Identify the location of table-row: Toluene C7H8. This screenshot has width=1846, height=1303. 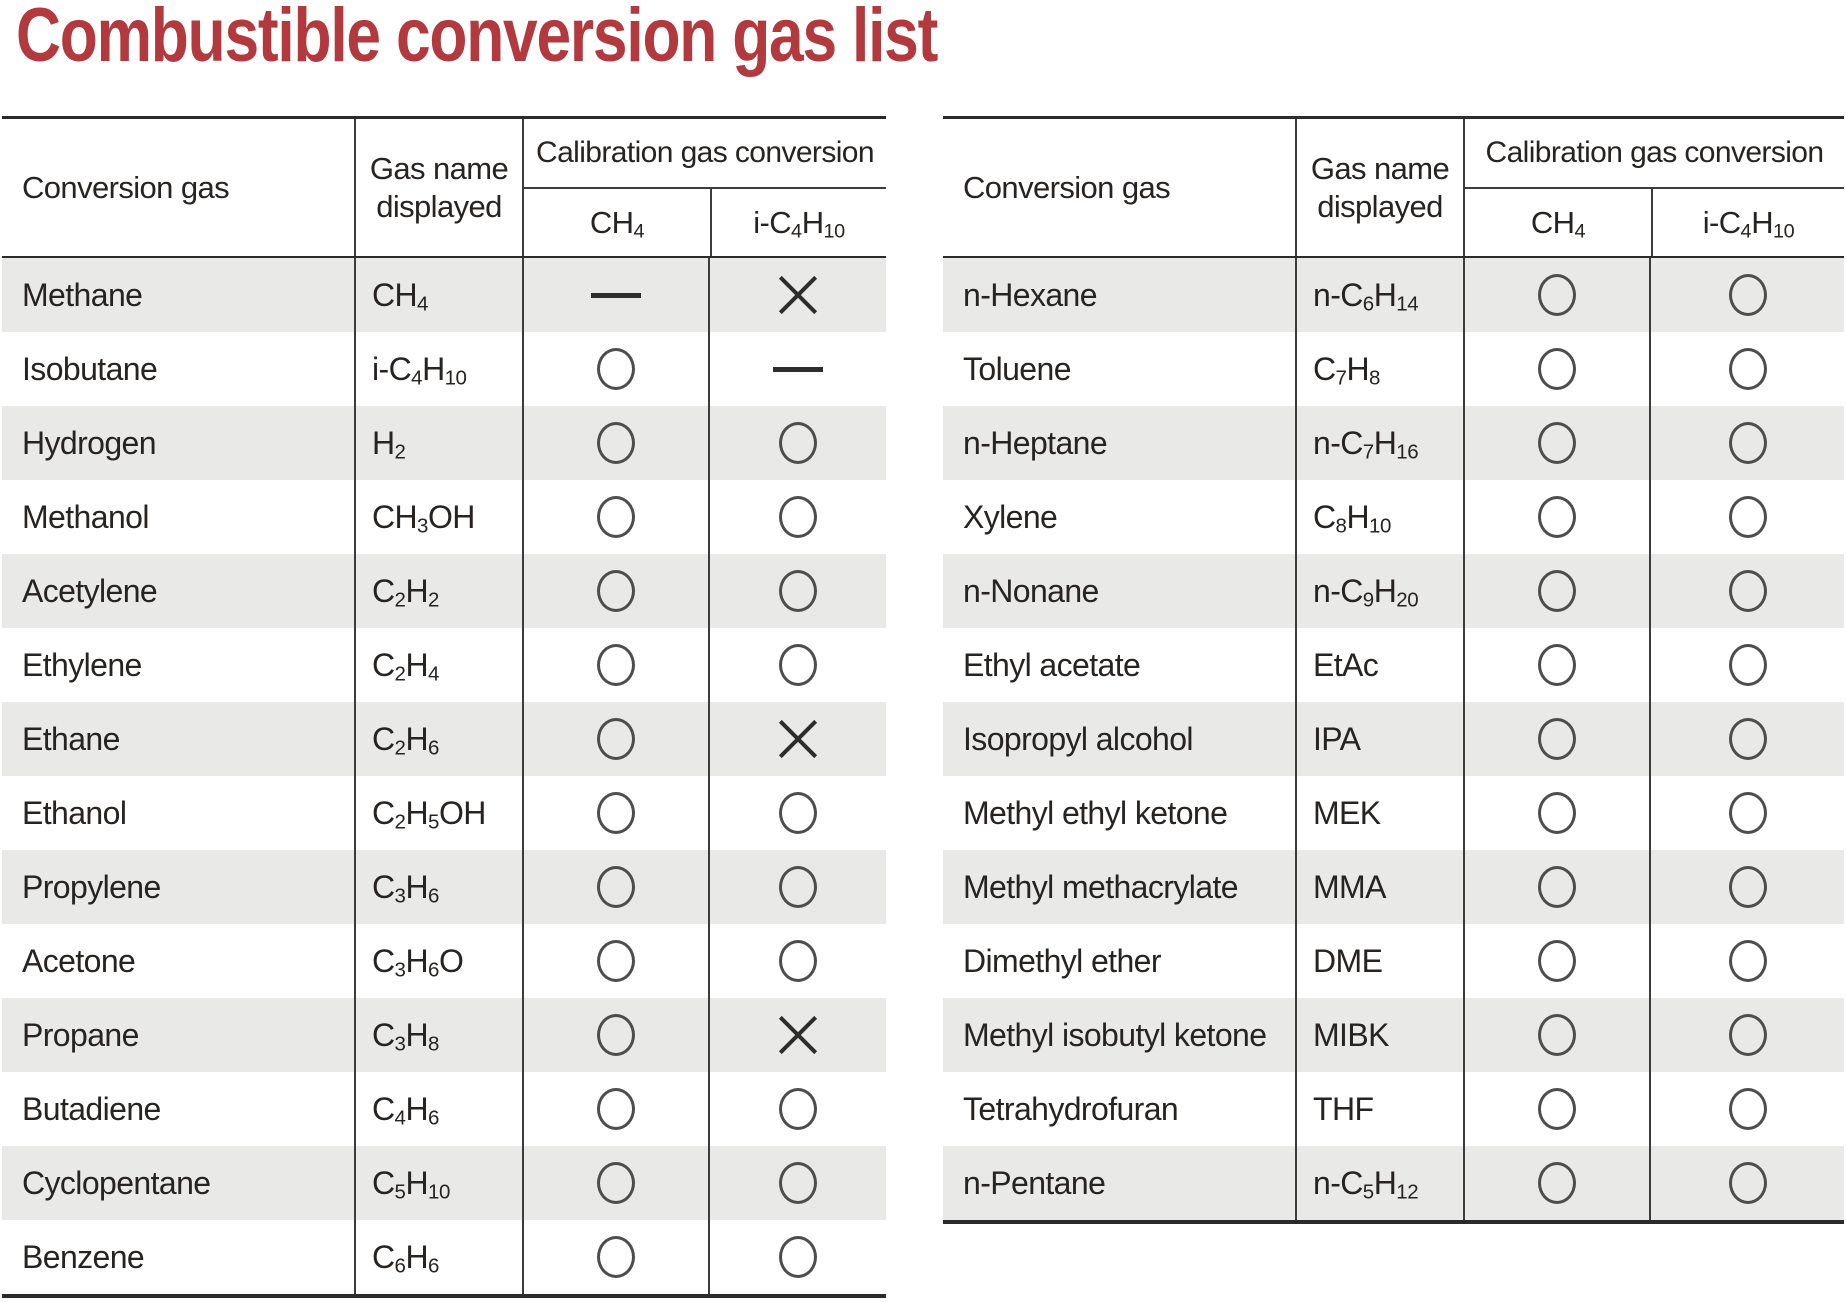
(1393, 369).